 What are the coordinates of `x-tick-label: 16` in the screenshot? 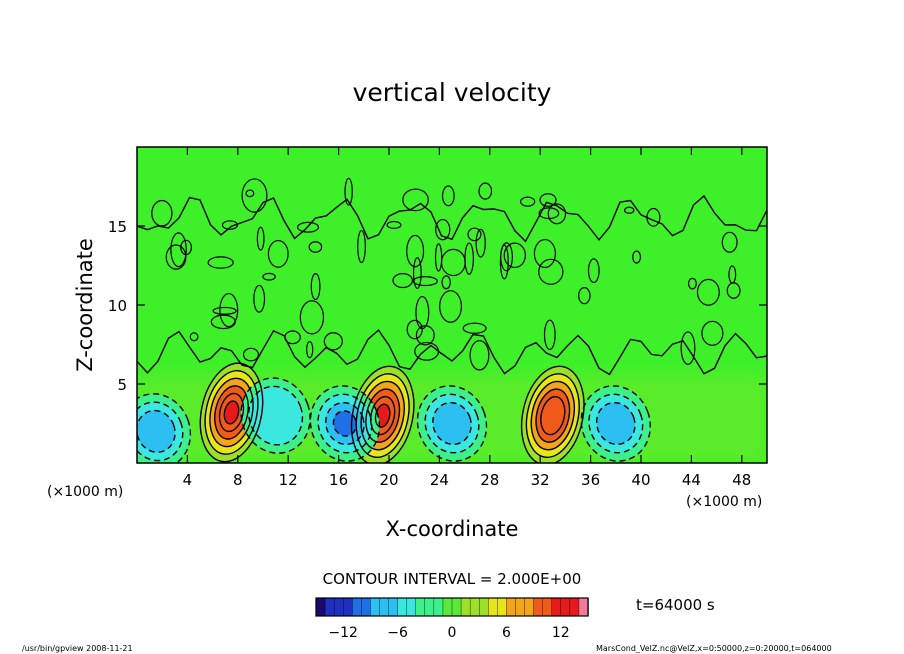 It's located at (338, 480).